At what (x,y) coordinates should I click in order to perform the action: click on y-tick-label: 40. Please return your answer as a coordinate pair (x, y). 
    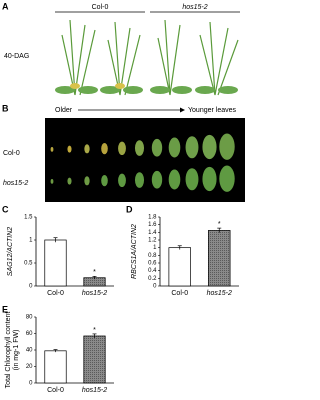
    Looking at the image, I should click on (29, 351).